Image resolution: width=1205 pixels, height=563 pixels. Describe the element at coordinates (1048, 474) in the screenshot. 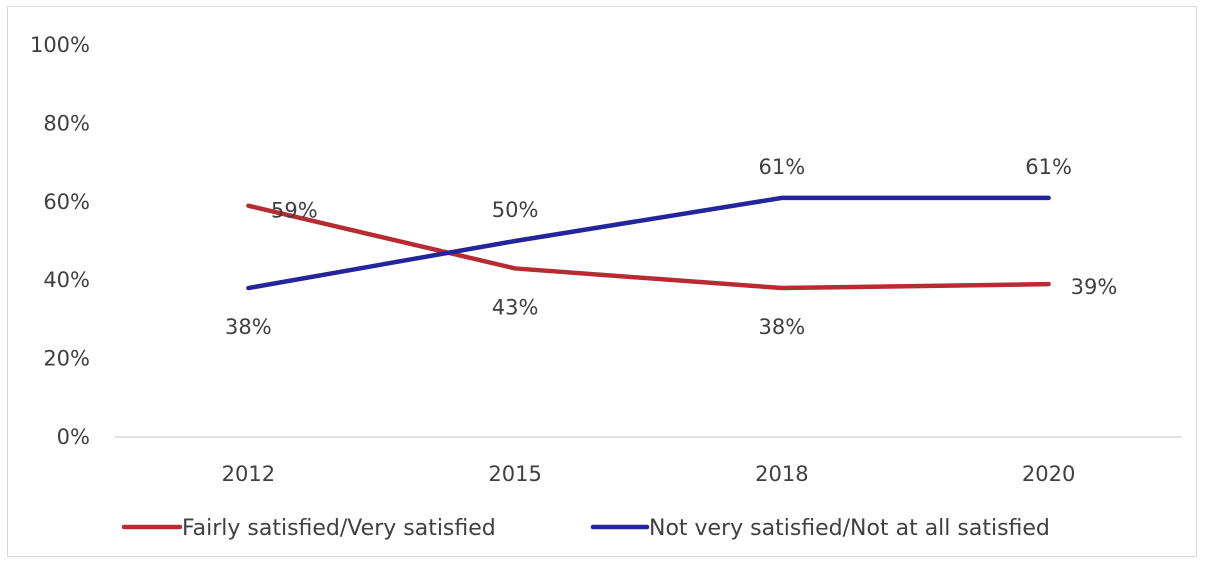

I see `x-tick-label: 2020` at that location.